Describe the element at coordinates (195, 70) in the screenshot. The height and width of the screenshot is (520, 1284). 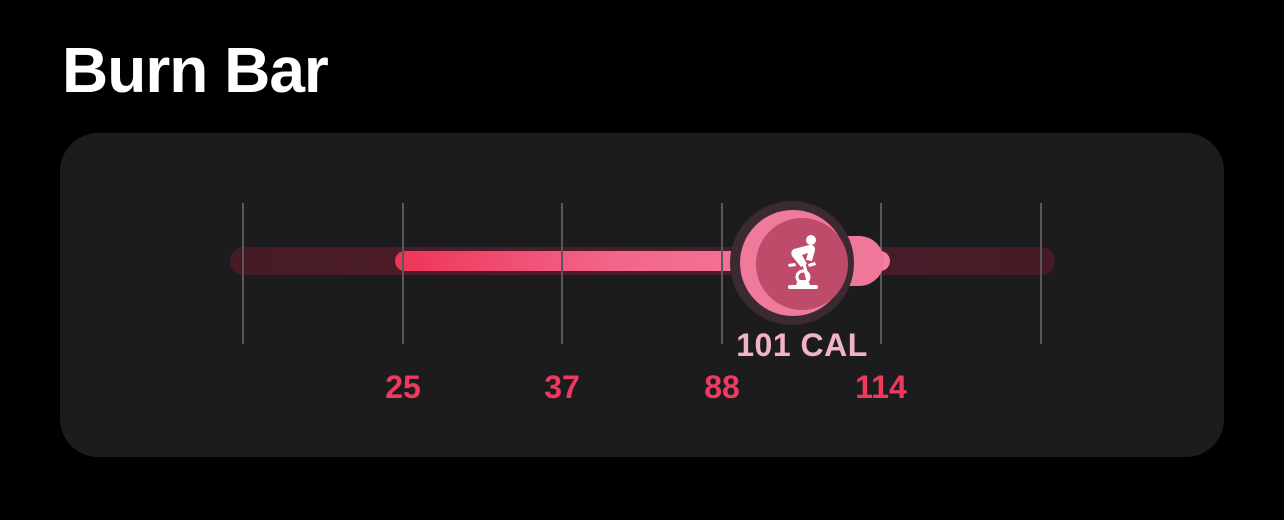
I see `page-title: Burn Bar` at that location.